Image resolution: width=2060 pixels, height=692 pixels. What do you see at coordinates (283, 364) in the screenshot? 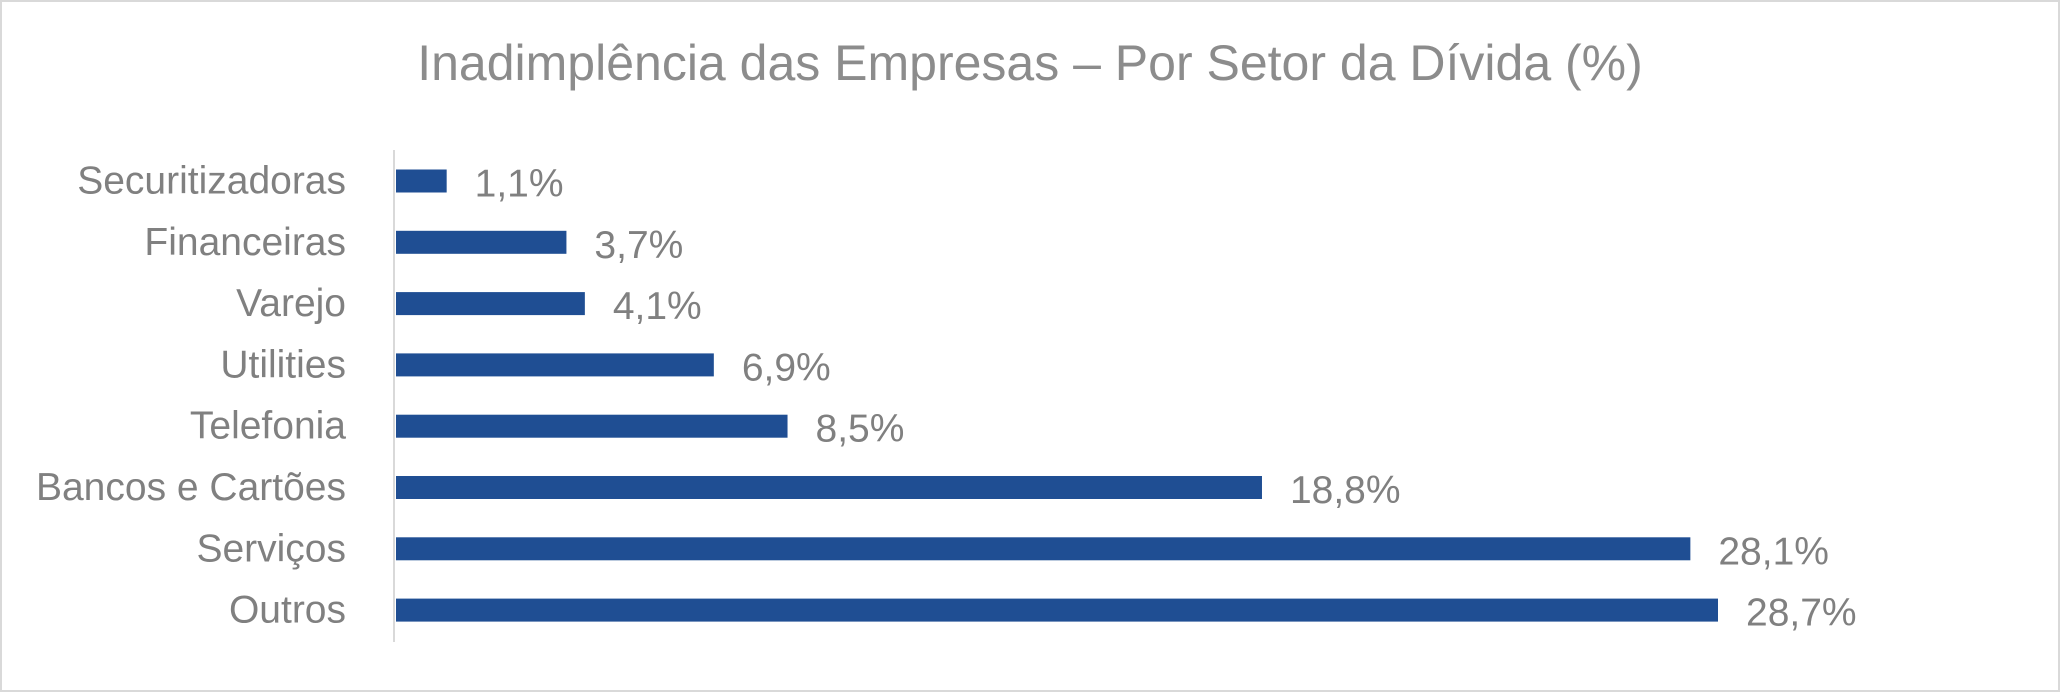
I see `category-label: Utilities` at bounding box center [283, 364].